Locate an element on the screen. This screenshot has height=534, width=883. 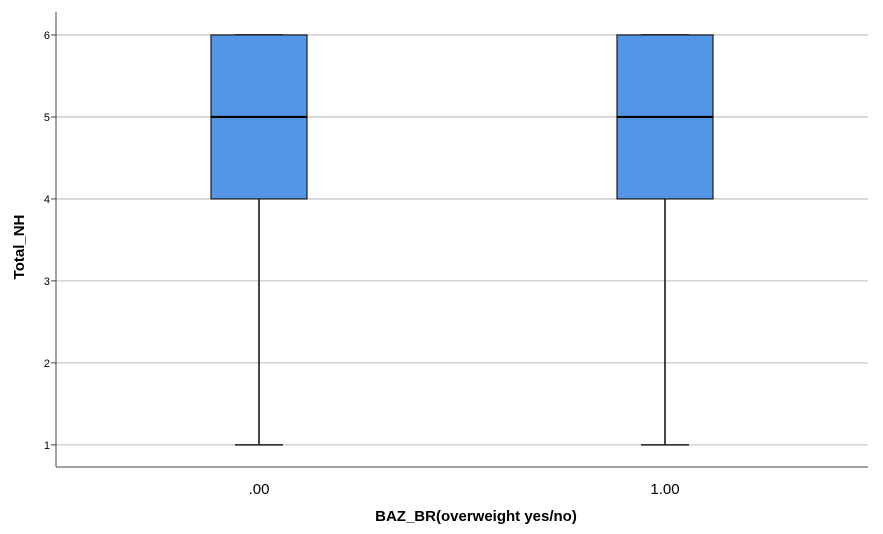
y-tick-label: 3 is located at coordinates (47, 282).